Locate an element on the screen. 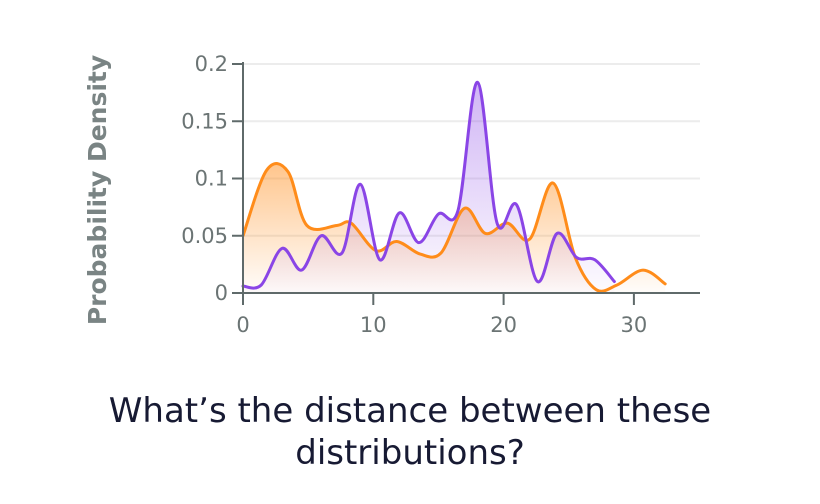  y-tick-label: 0.15 is located at coordinates (204, 121).